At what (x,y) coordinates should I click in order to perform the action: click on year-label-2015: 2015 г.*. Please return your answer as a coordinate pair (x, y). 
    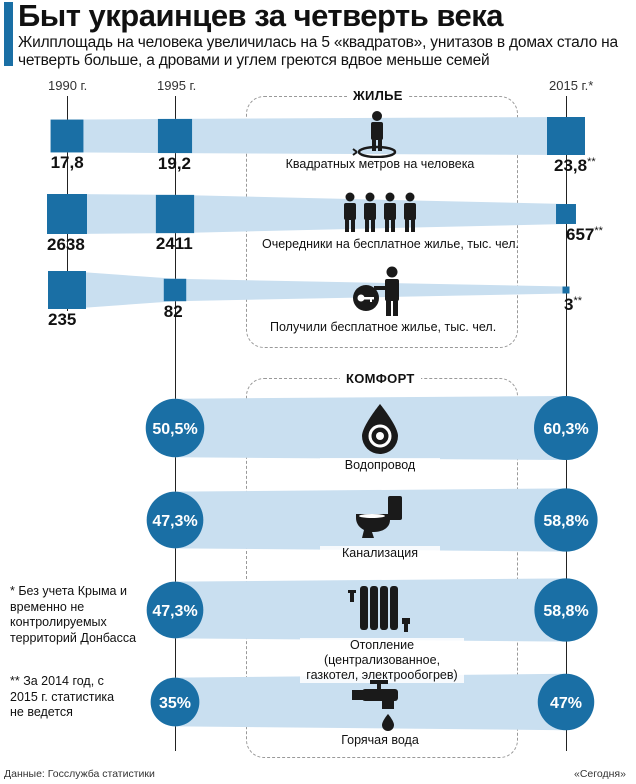
    Looking at the image, I should click on (571, 85).